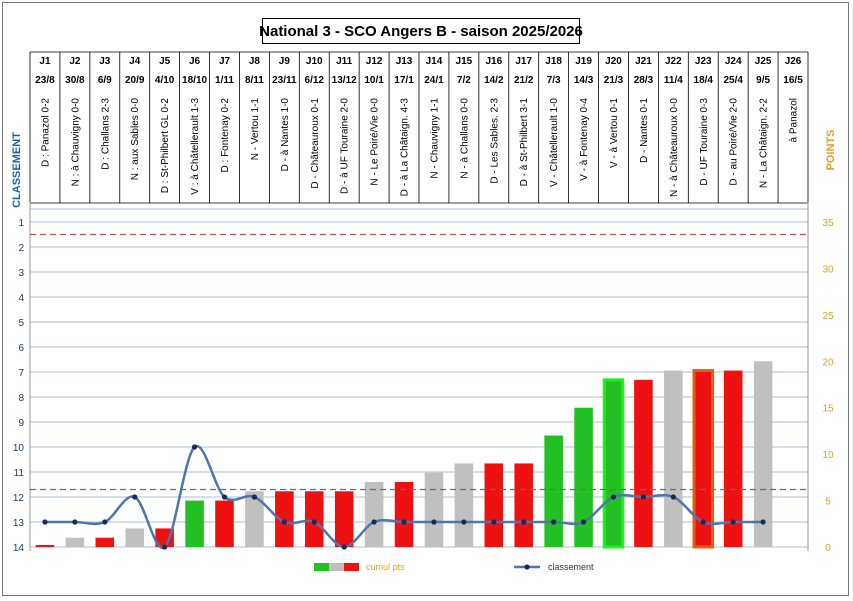  I want to click on match-date: 21/3, so click(614, 80).